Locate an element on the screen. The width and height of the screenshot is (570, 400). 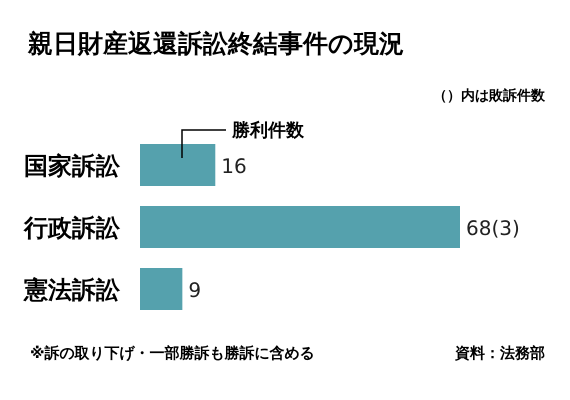
y-tick-label: 行政訴訟 is located at coordinates (72, 228).